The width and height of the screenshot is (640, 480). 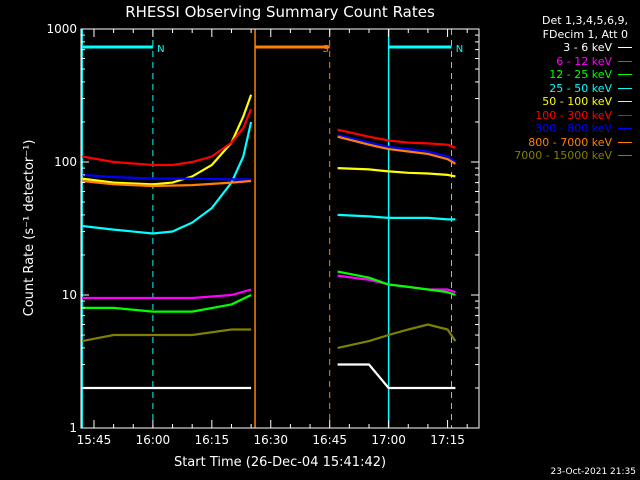 What do you see at coordinates (69, 295) in the screenshot?
I see `y-tick-label: 10` at bounding box center [69, 295].